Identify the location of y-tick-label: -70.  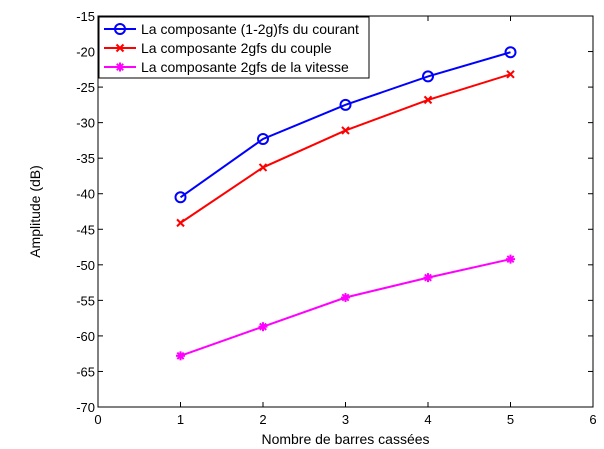
(85, 407).